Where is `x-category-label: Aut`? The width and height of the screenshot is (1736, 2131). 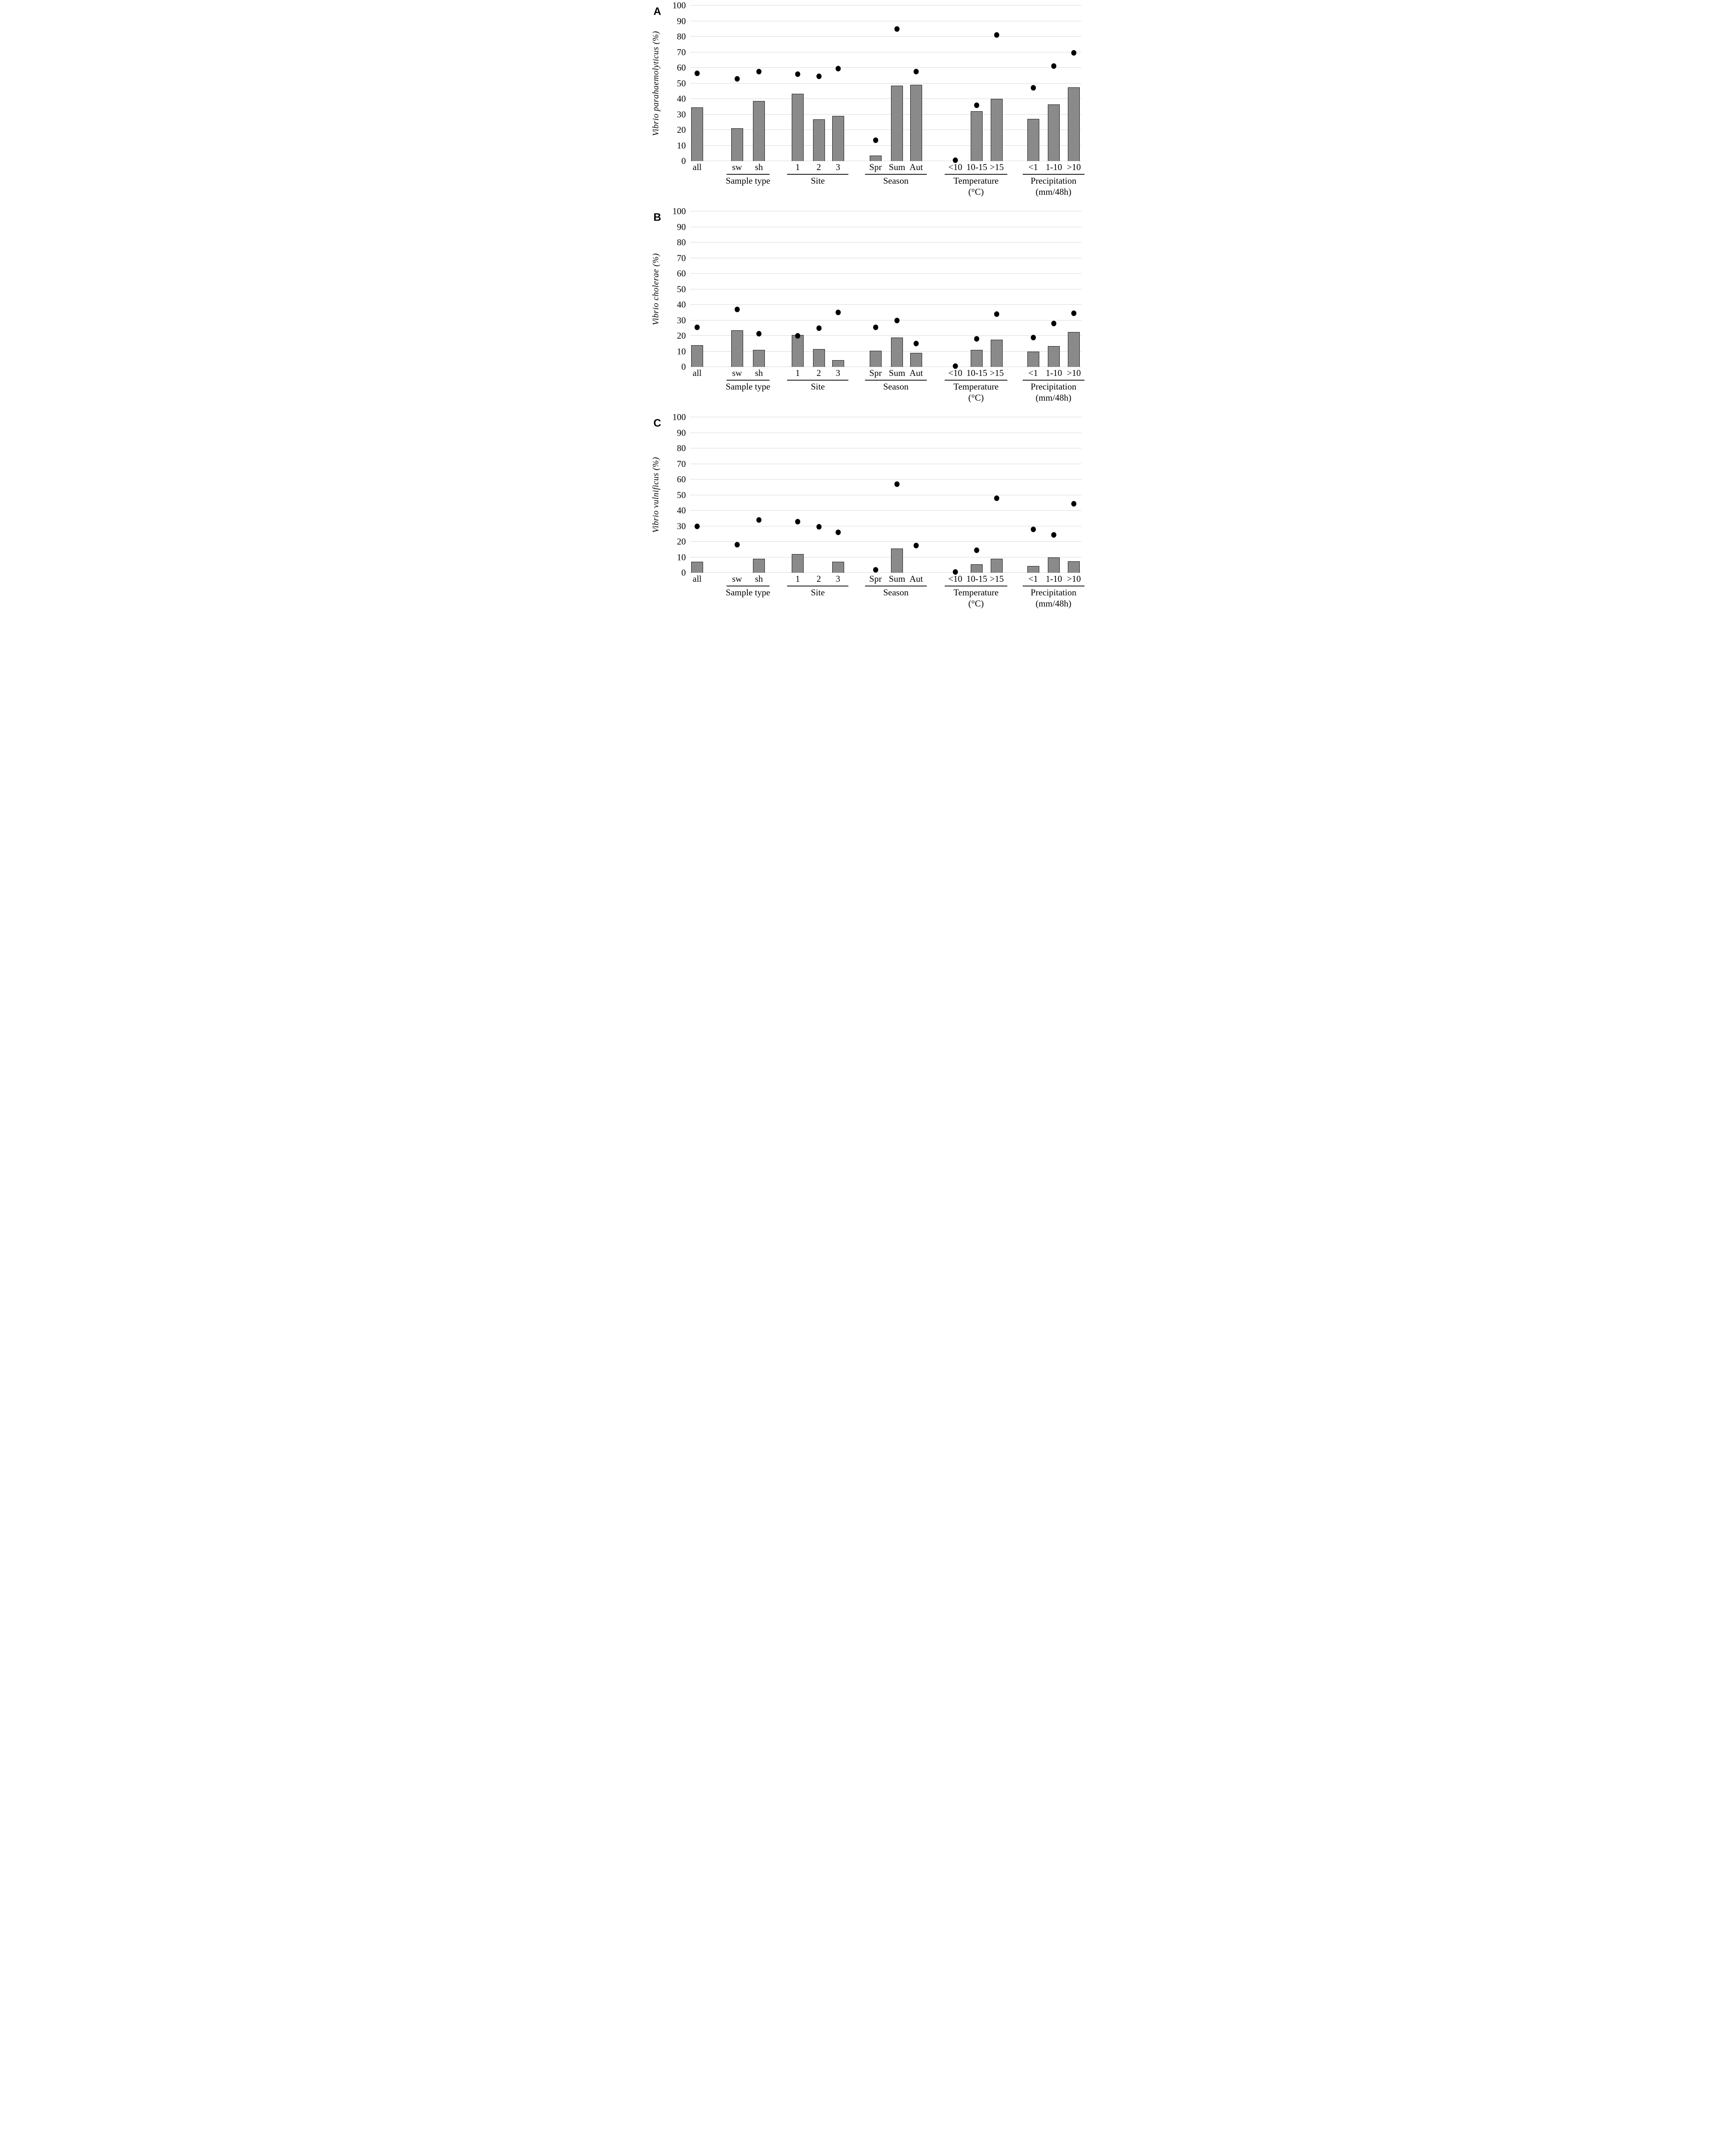
x-category-label: Aut is located at coordinates (916, 167).